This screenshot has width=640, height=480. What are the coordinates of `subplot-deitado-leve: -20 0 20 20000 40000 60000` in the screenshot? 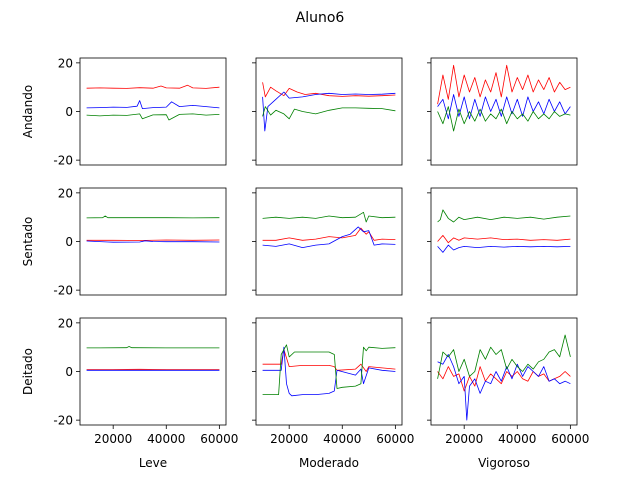 It's located at (145, 381).